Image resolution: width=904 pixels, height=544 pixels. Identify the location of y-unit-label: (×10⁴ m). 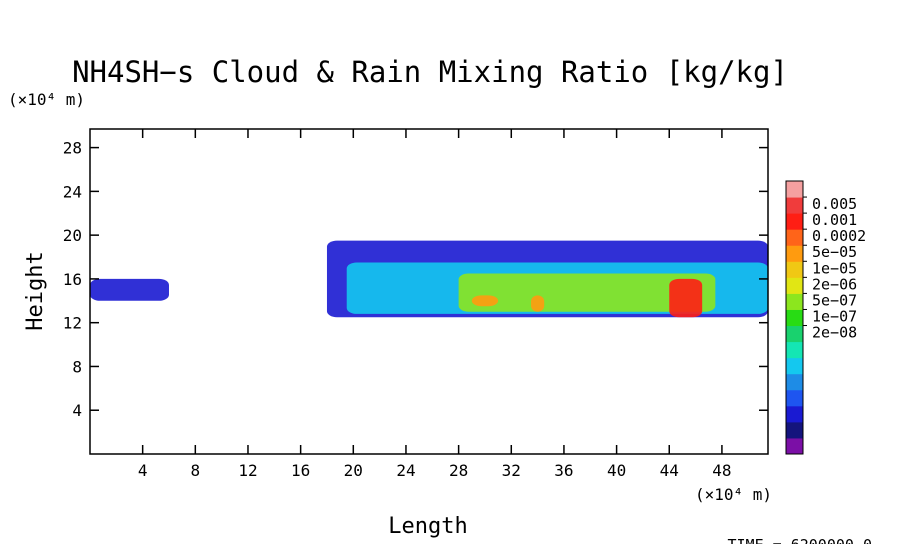
(46, 99).